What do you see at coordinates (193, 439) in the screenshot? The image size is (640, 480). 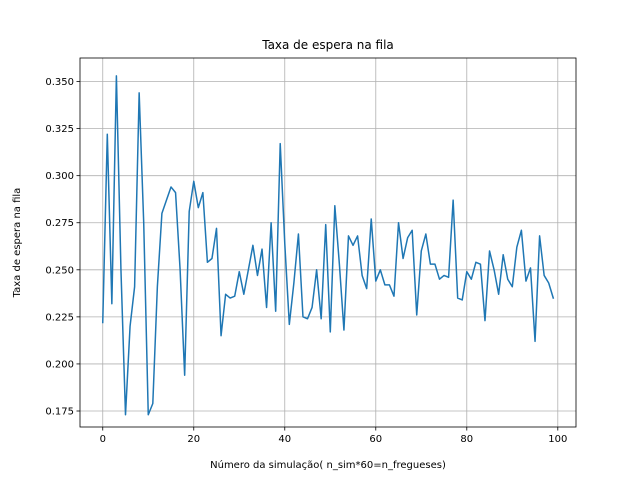 I see `x-tick-label: 20` at bounding box center [193, 439].